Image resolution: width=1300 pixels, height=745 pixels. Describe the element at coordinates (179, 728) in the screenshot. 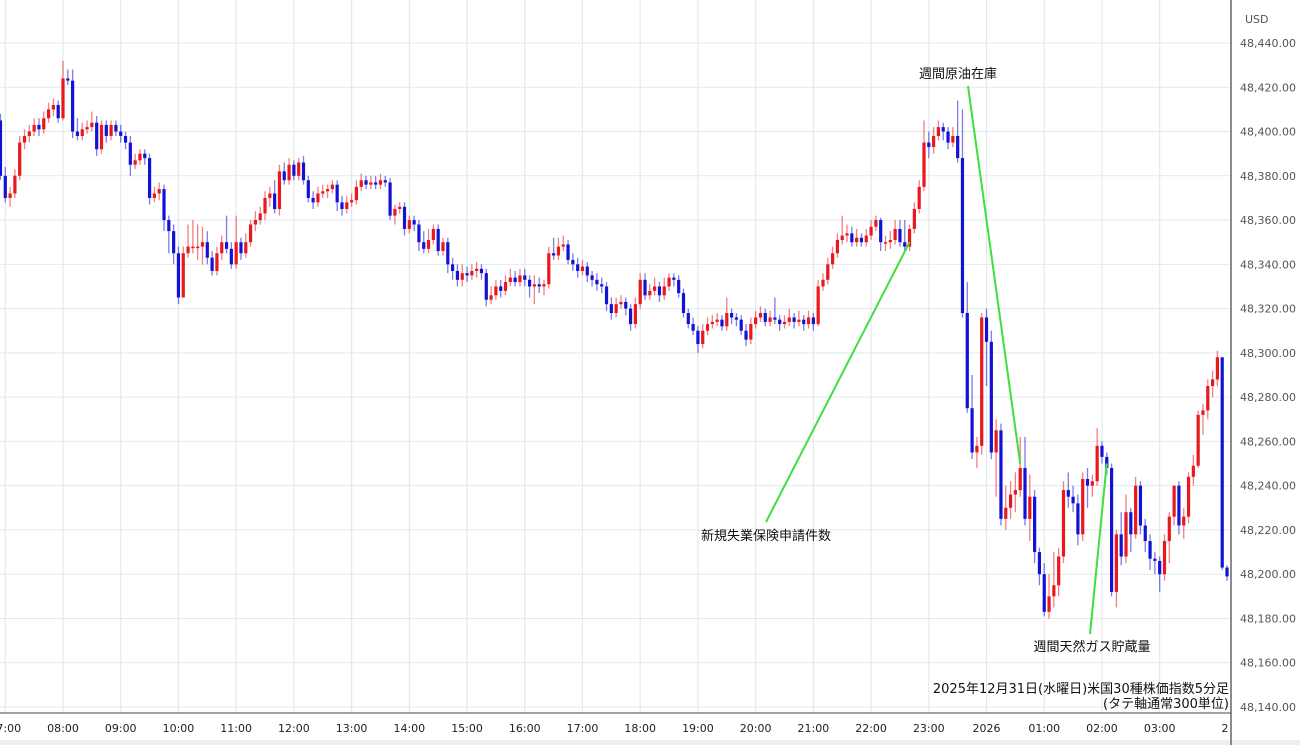

I see `x-tick-label: 10:00` at that location.